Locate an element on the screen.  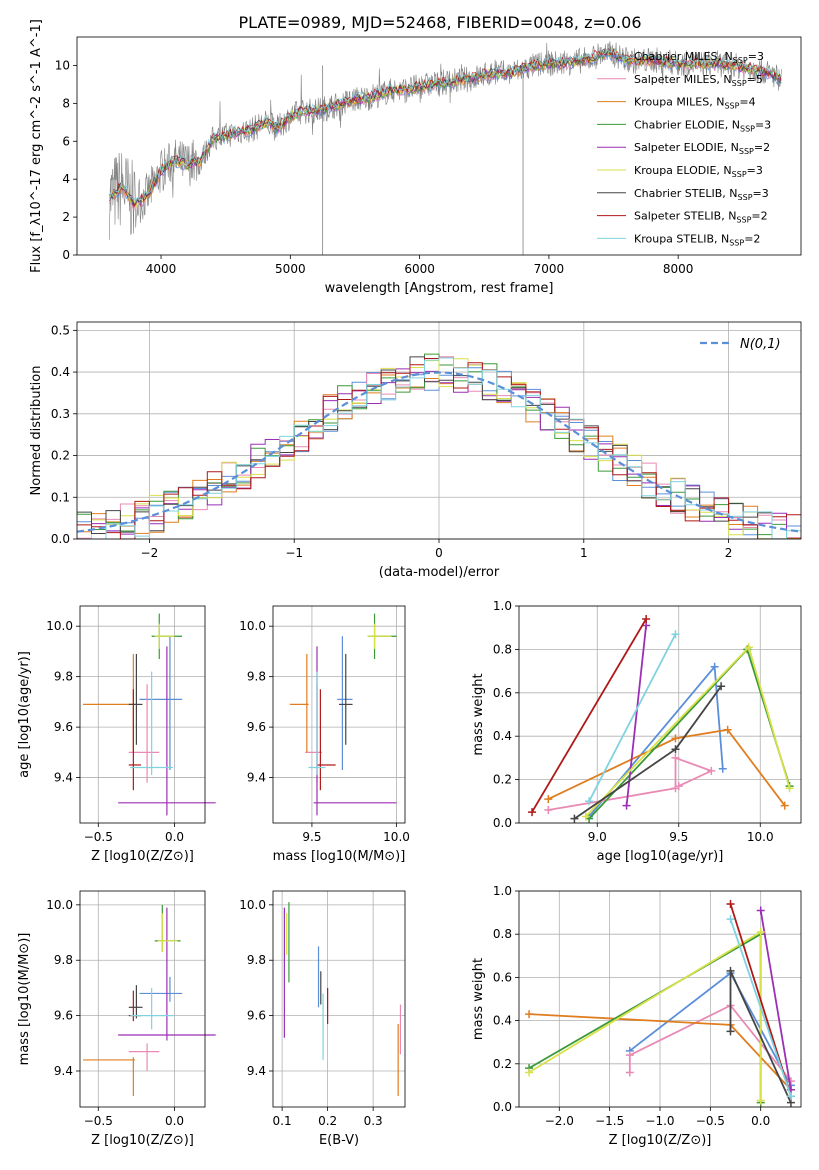
x-tick-label: 8000 is located at coordinates (678, 269).